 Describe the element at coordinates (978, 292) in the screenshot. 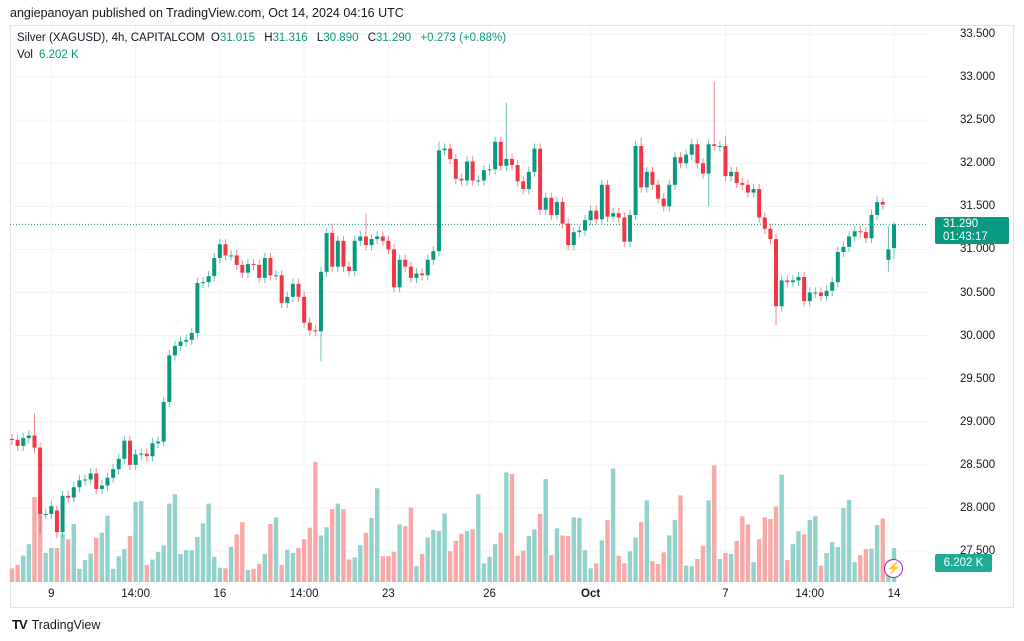

I see `price-tick-label: 30.500` at that location.